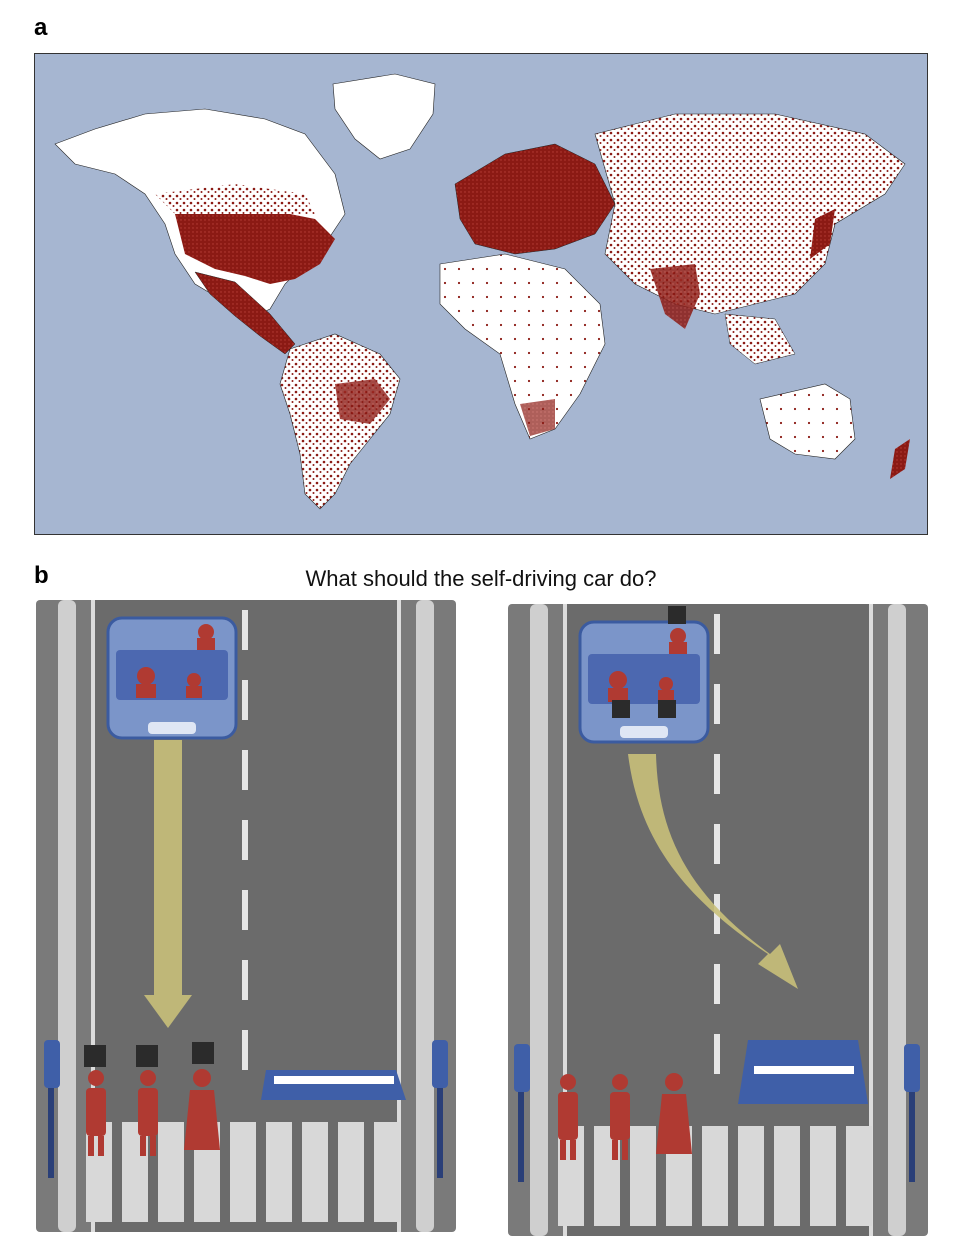 The height and width of the screenshot is (1260, 962). What do you see at coordinates (900, 459) in the screenshot?
I see `new-zealand` at bounding box center [900, 459].